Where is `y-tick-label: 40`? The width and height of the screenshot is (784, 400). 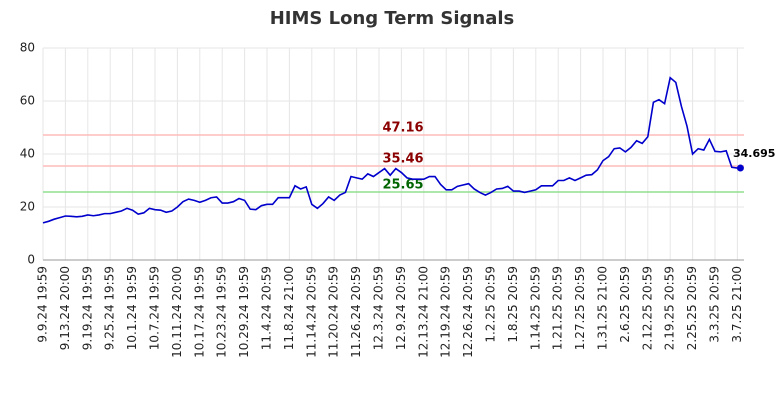 y-tick-label: 40 is located at coordinates (27, 154).